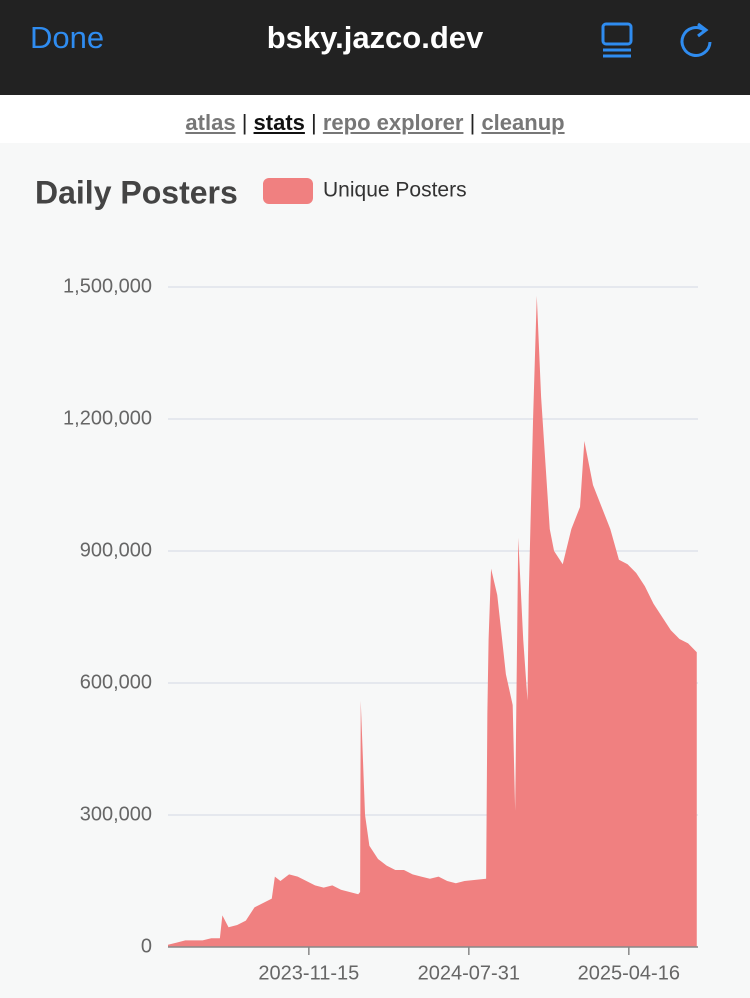 This screenshot has height=998, width=750. I want to click on nav-link: atlas, so click(210, 122).